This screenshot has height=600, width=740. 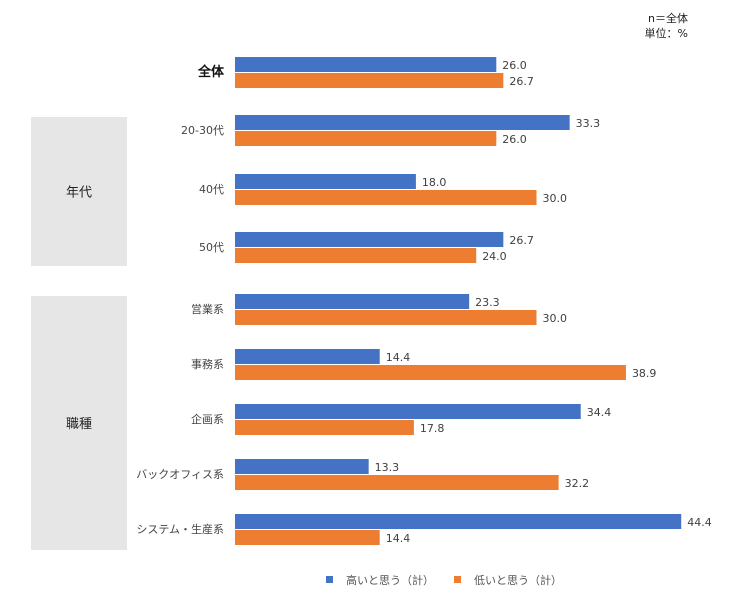 I want to click on group-label: 職種, so click(x=79, y=424).